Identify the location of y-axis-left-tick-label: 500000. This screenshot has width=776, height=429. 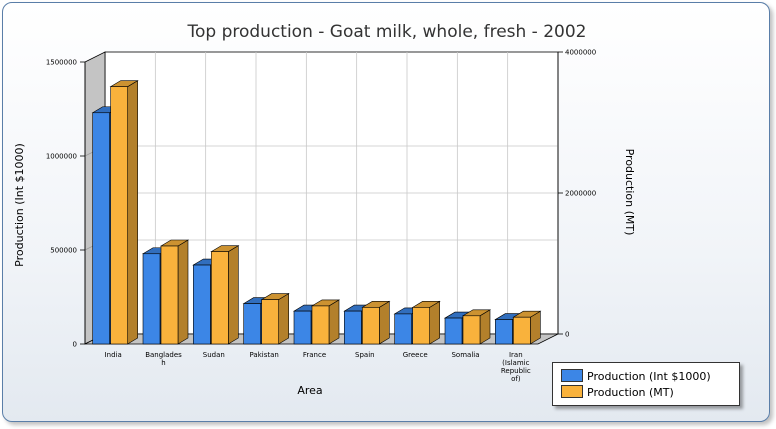
(63, 251).